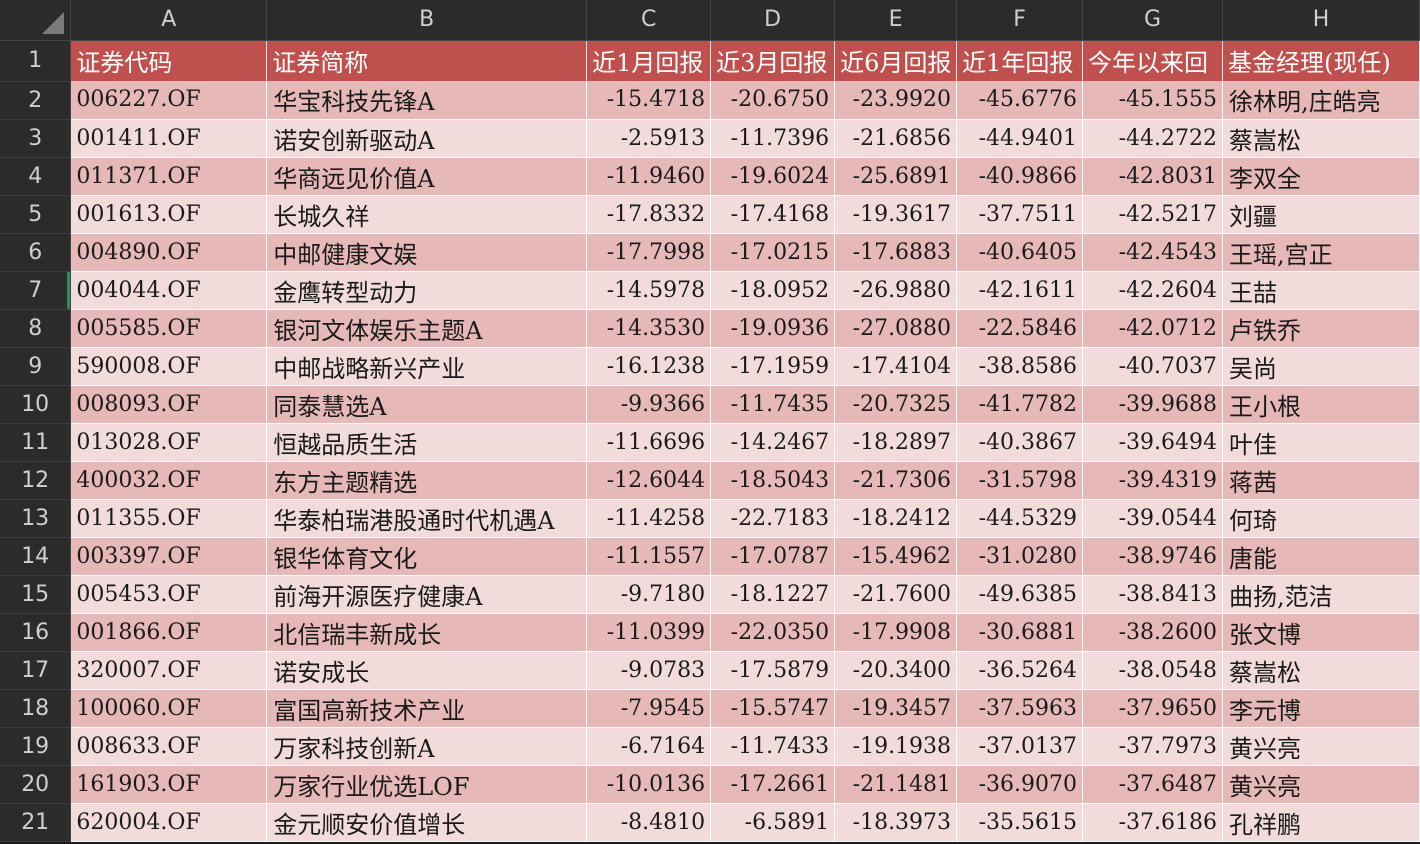 The image size is (1420, 844). Describe the element at coordinates (36, 366) in the screenshot. I see `row-header-9: 9` at that location.